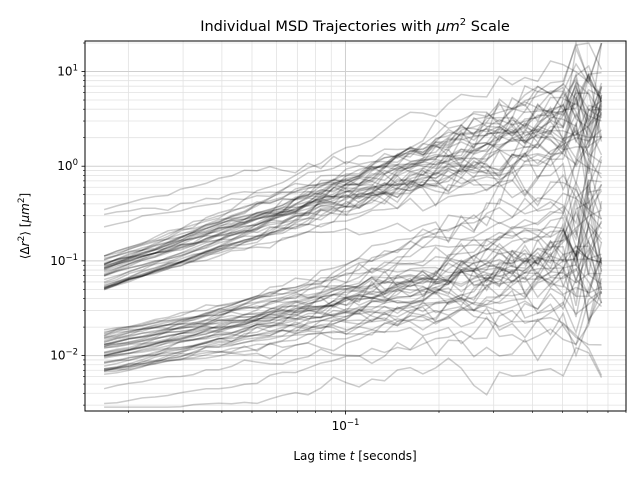 The height and width of the screenshot is (480, 640). I want to click on y-axis-label: ⟨Δr2⟩ [μm2], so click(24, 226).